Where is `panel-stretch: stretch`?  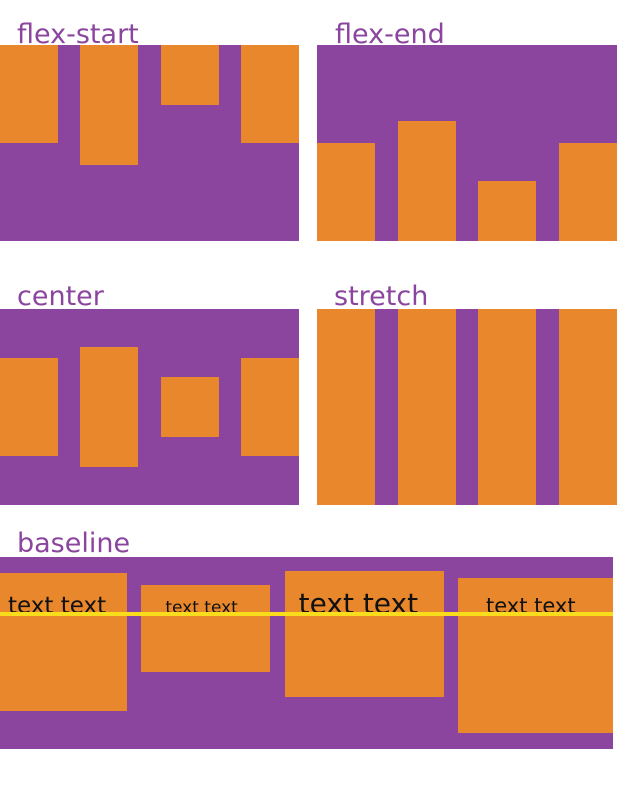
panel-stretch: stretch is located at coordinates (467, 384).